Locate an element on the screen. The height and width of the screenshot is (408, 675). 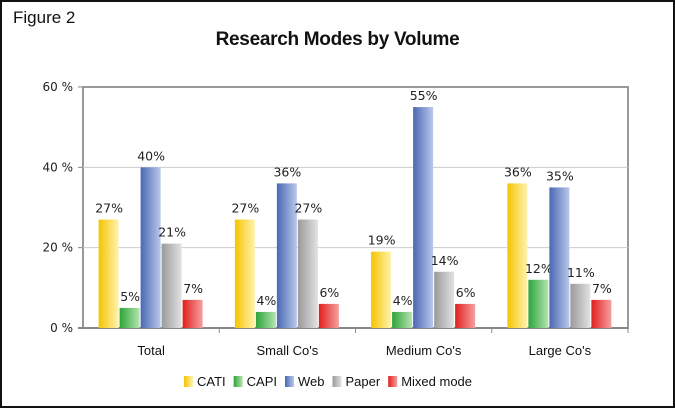
legend-label: Paper is located at coordinates (363, 381).